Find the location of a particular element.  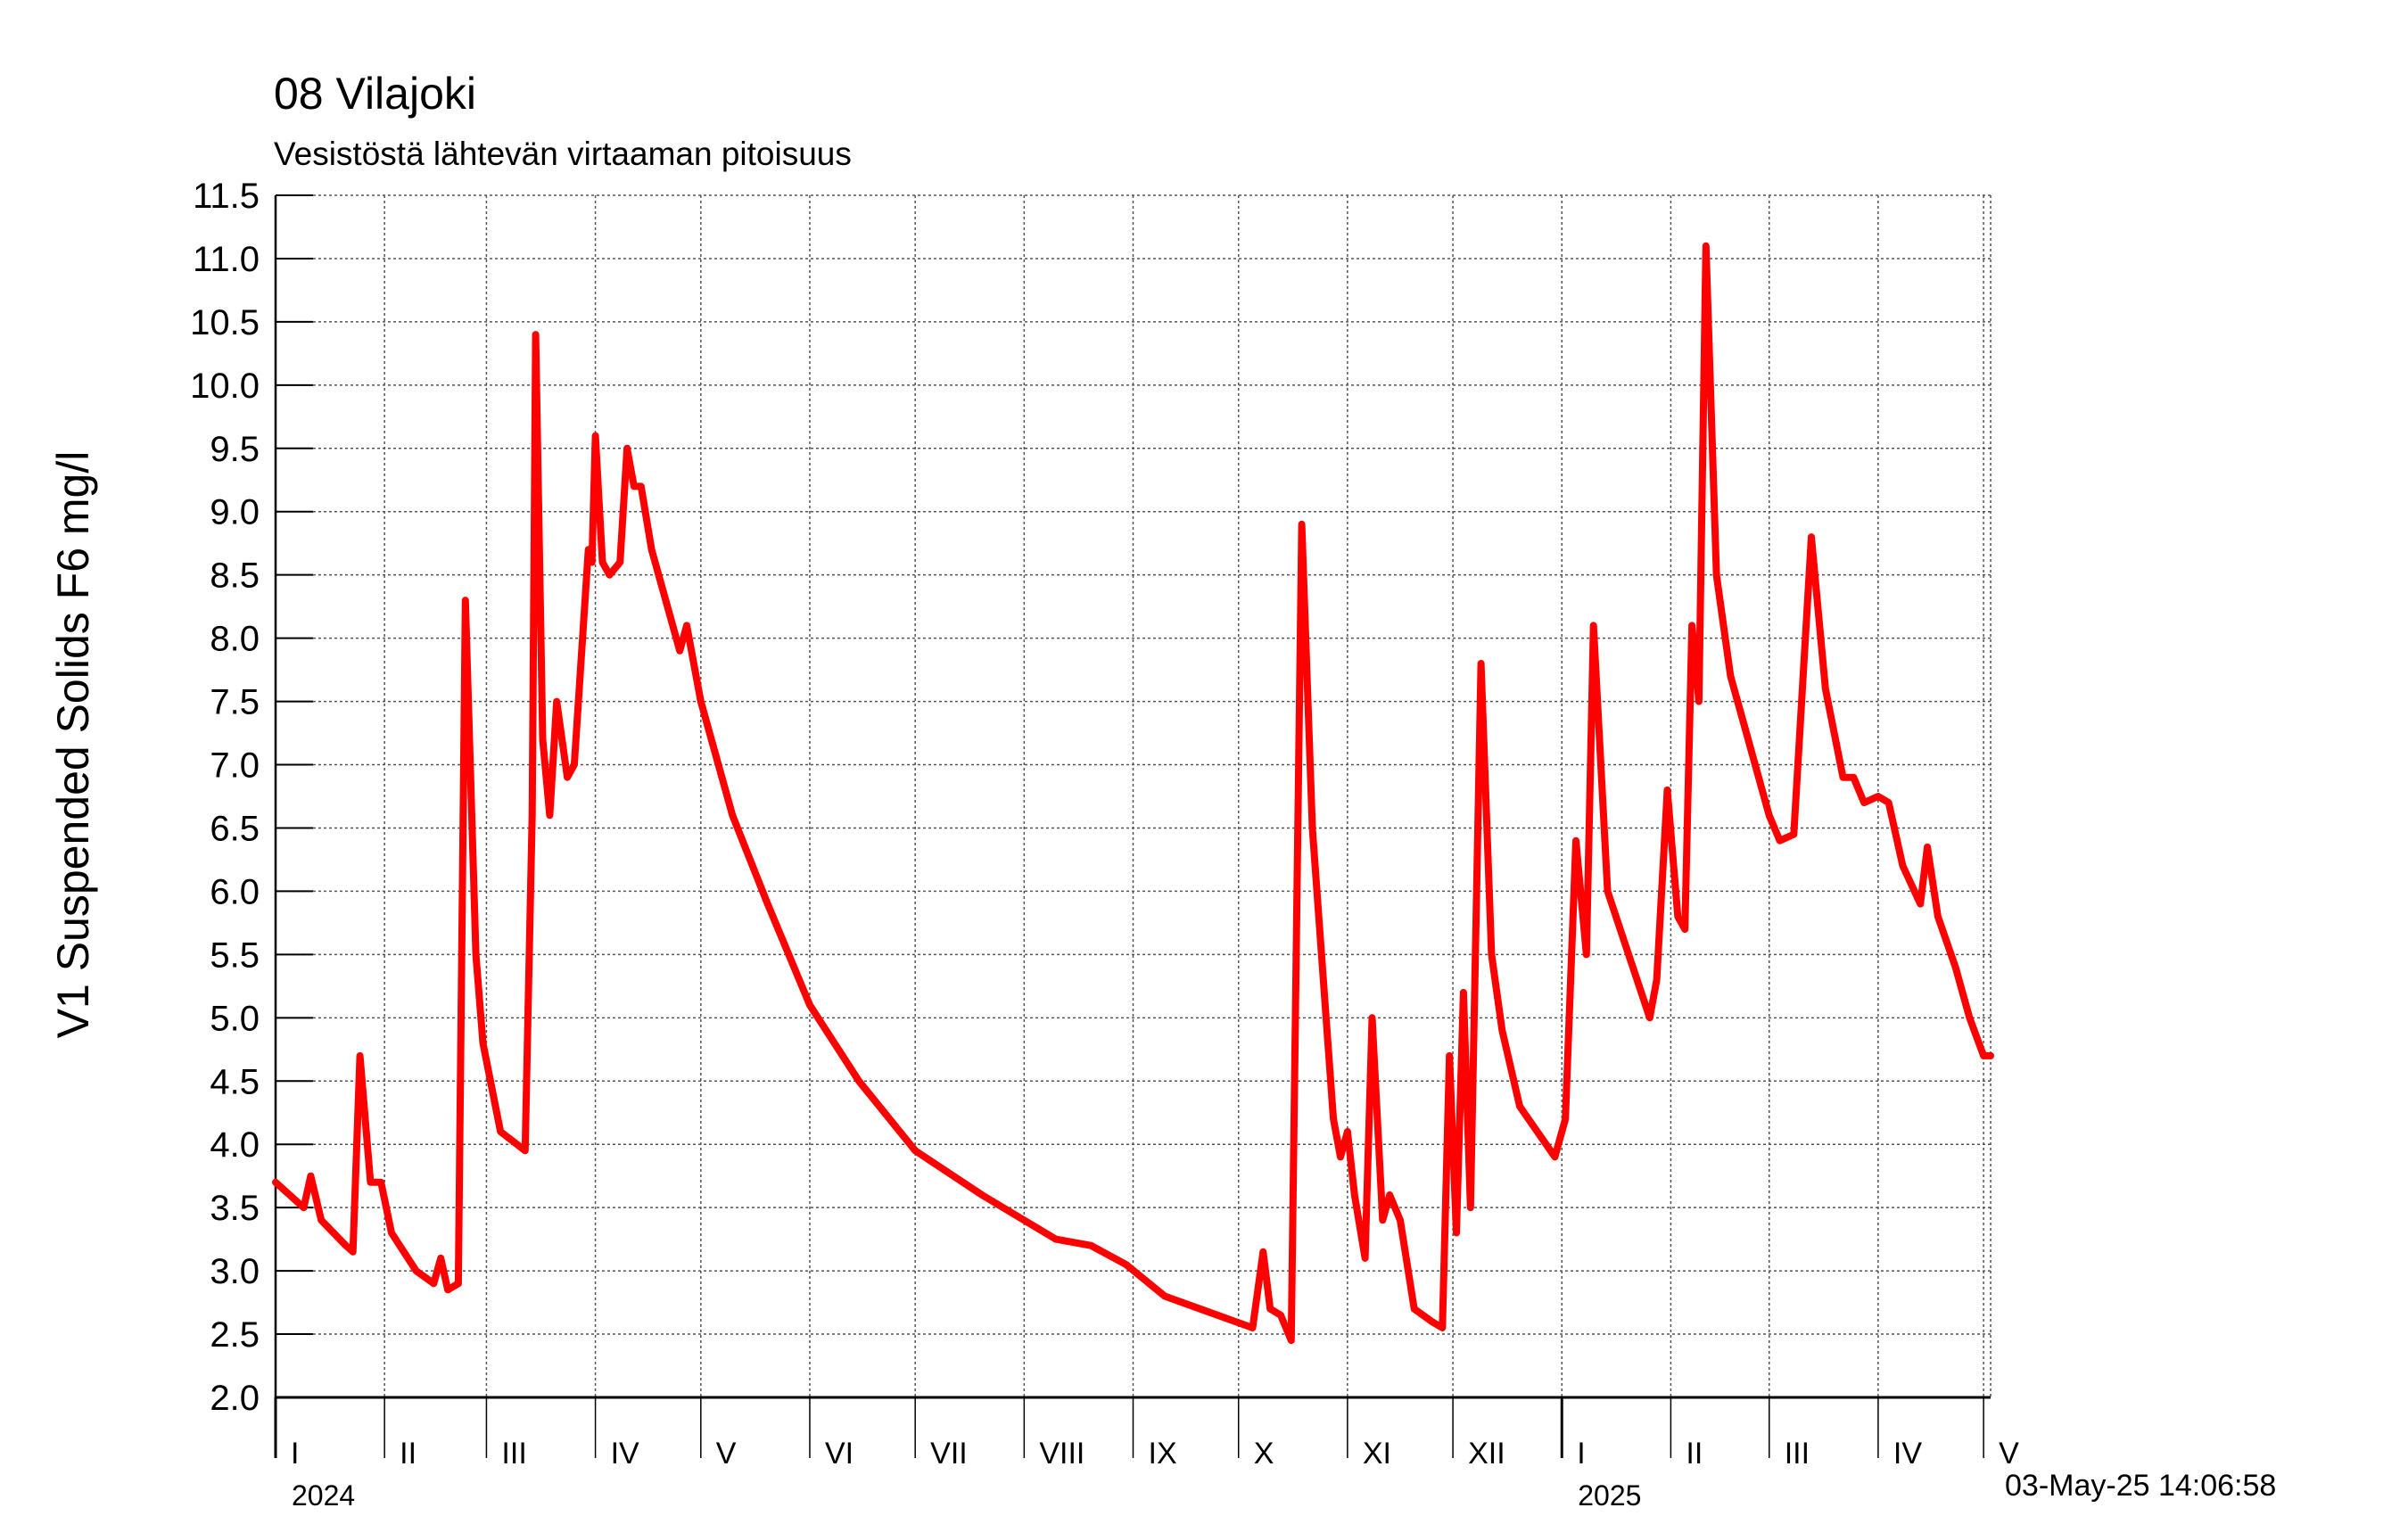

y-tick-label: 6.0 is located at coordinates (235, 891).